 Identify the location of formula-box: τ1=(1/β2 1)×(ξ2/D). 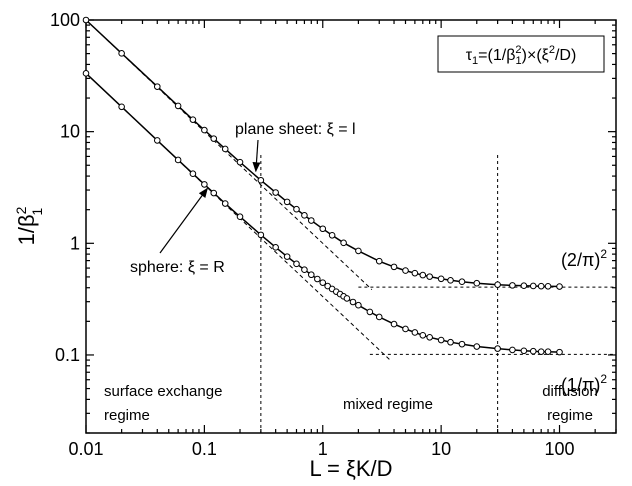
(521, 54).